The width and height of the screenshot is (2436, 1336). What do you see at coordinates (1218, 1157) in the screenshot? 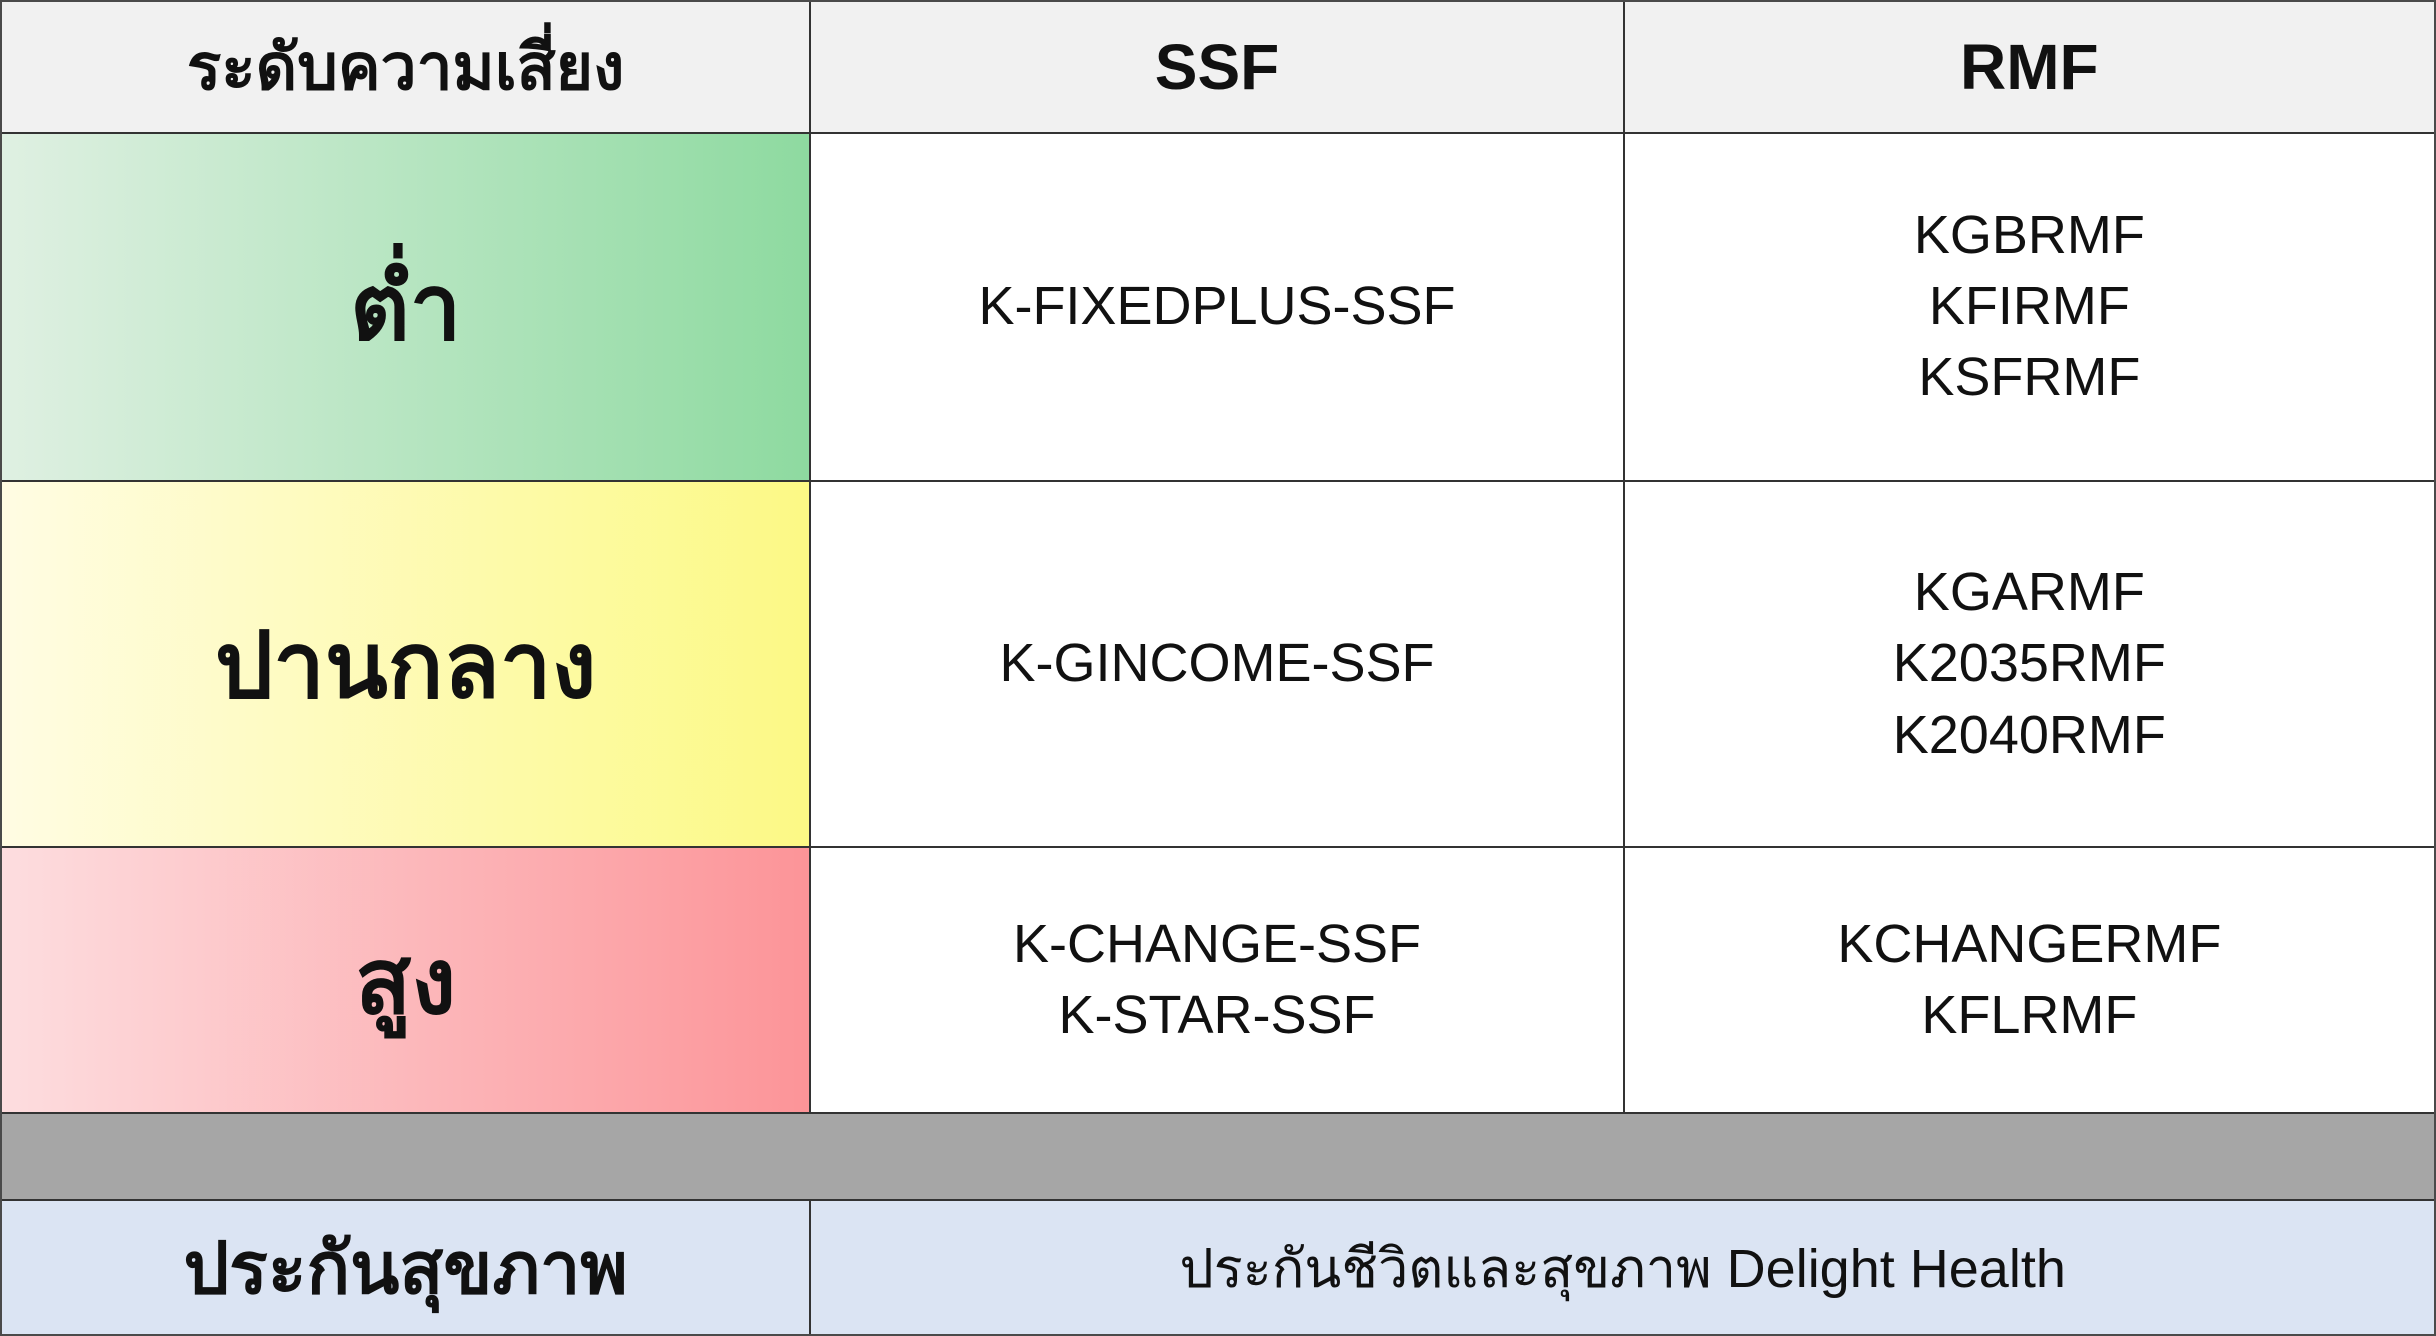
I see `separator-bar` at bounding box center [1218, 1157].